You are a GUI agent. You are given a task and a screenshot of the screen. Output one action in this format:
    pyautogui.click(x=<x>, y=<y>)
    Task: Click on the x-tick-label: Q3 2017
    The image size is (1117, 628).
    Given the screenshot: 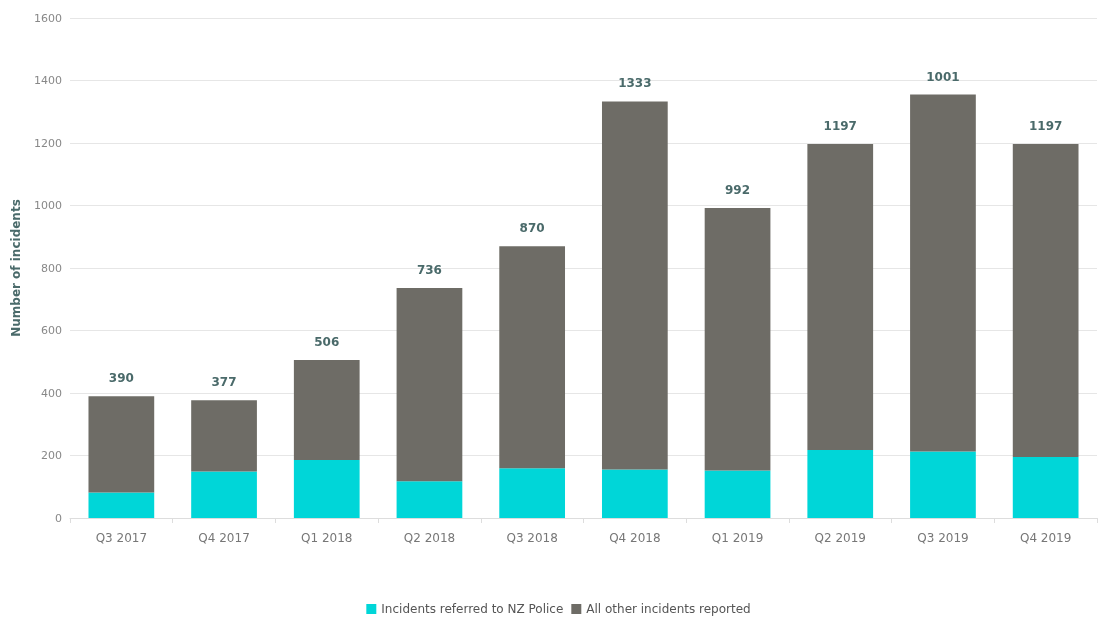 What is the action you would take?
    pyautogui.click(x=121, y=538)
    